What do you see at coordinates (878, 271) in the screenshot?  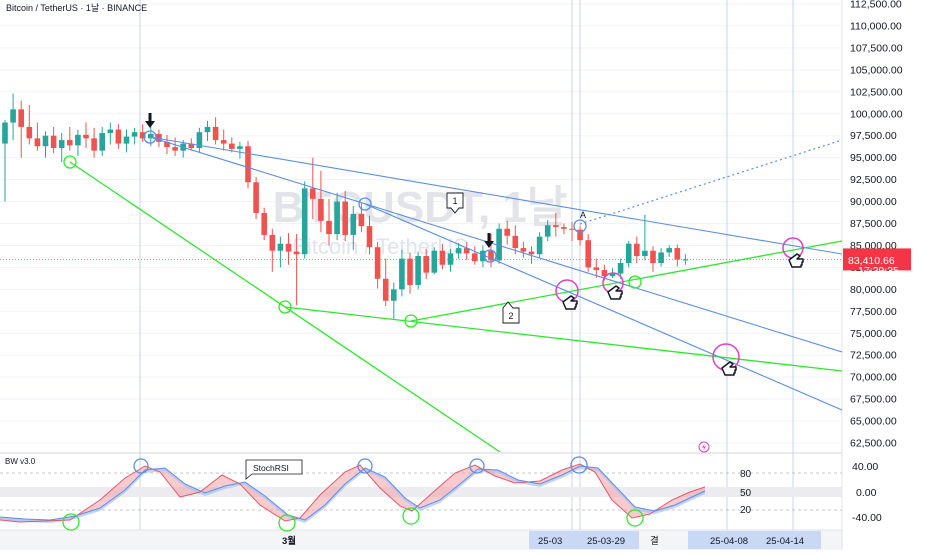 I see `bar-countdown: 17:29:35` at bounding box center [878, 271].